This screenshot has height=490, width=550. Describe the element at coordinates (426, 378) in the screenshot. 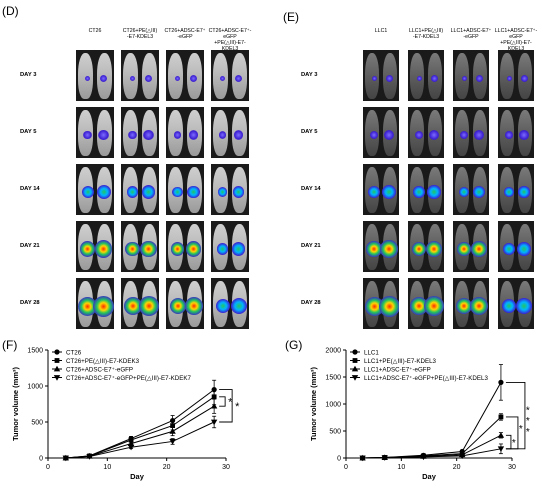

I see `legend-entry: LLC1+ADSC-E7⁺-eGFP+PE(△III)-E7-KDEL3` at that location.